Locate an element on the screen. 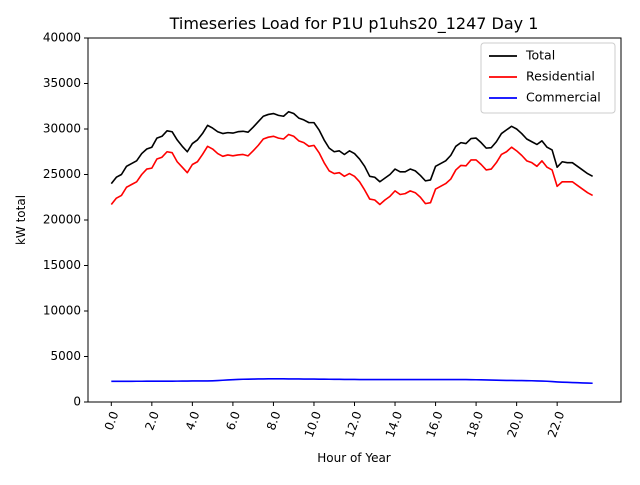 This screenshot has height=485, width=640. legend-box is located at coordinates (548, 78).